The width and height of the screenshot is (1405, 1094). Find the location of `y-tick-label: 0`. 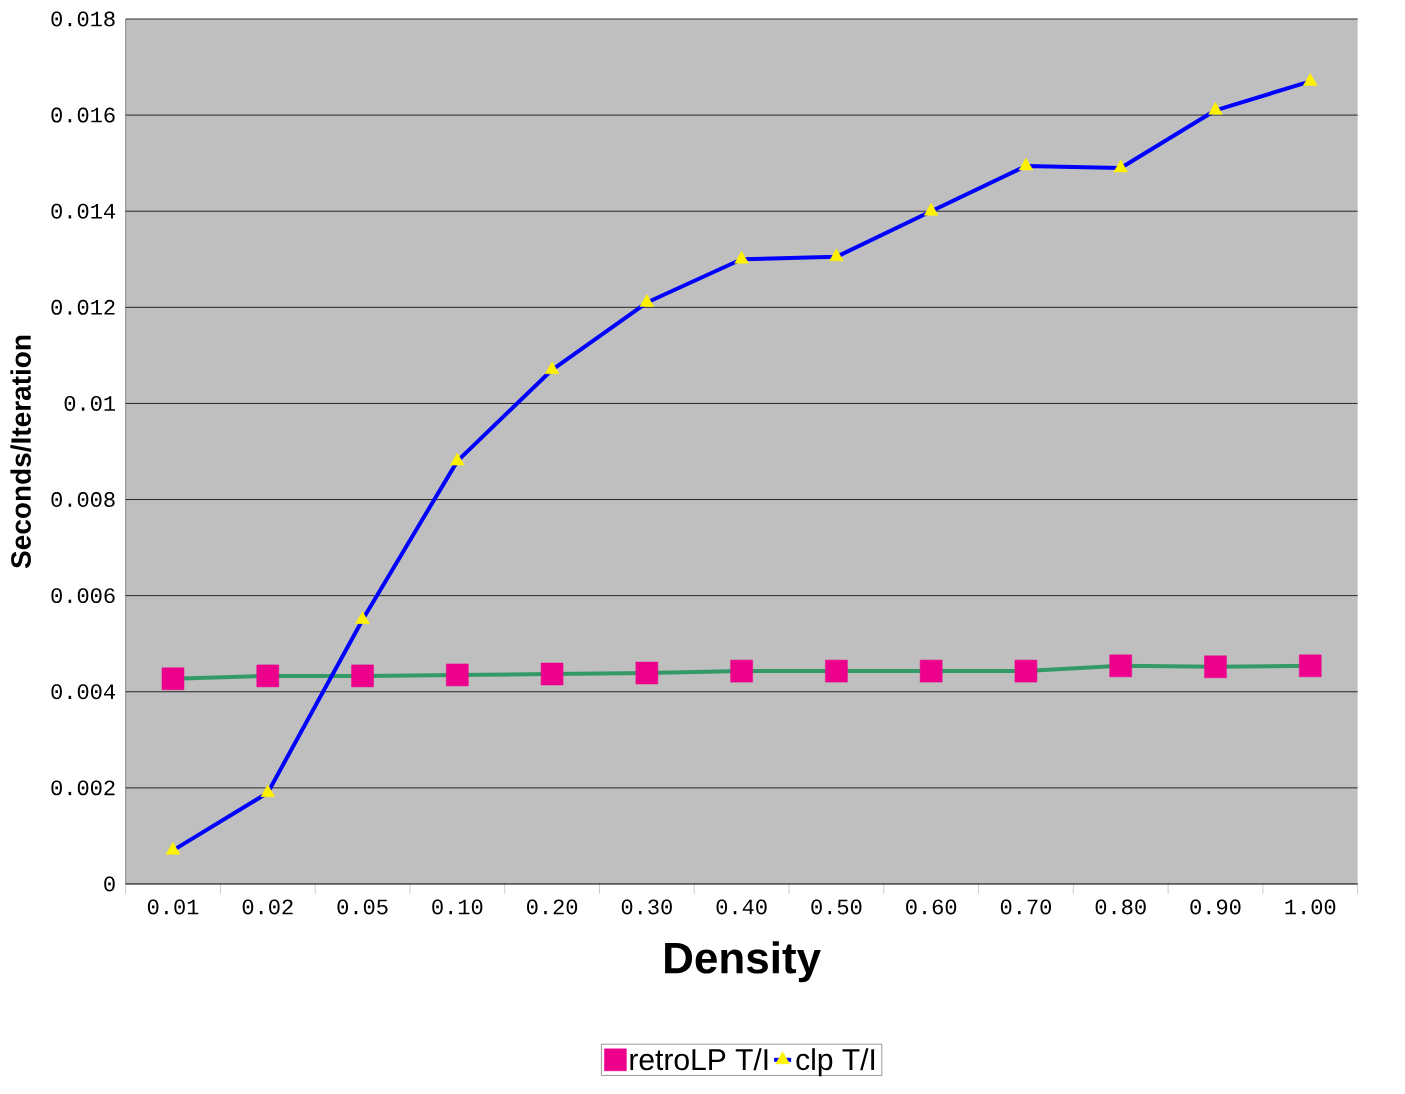

y-tick-label: 0 is located at coordinates (109, 884).